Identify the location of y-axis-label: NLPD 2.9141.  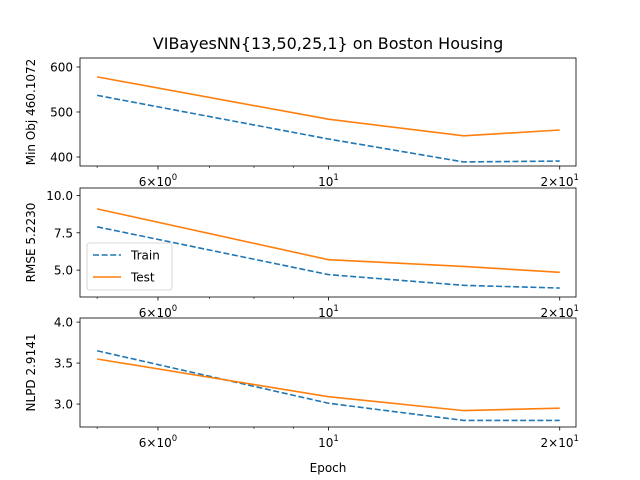
(31, 373).